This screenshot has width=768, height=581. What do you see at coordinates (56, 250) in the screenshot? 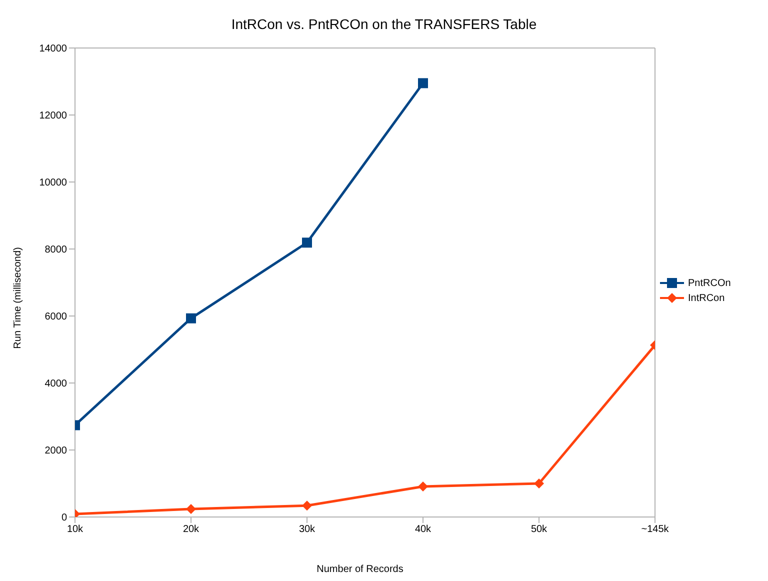
I see `y-tick-label: 8000` at bounding box center [56, 250].